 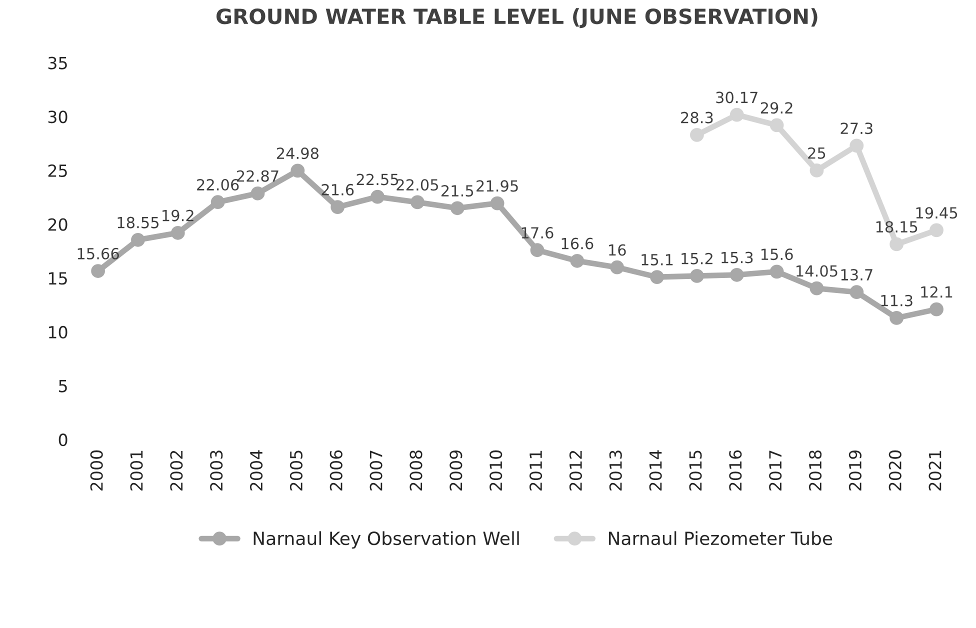 I want to click on x-tick-label: 2003, so click(x=216, y=470).